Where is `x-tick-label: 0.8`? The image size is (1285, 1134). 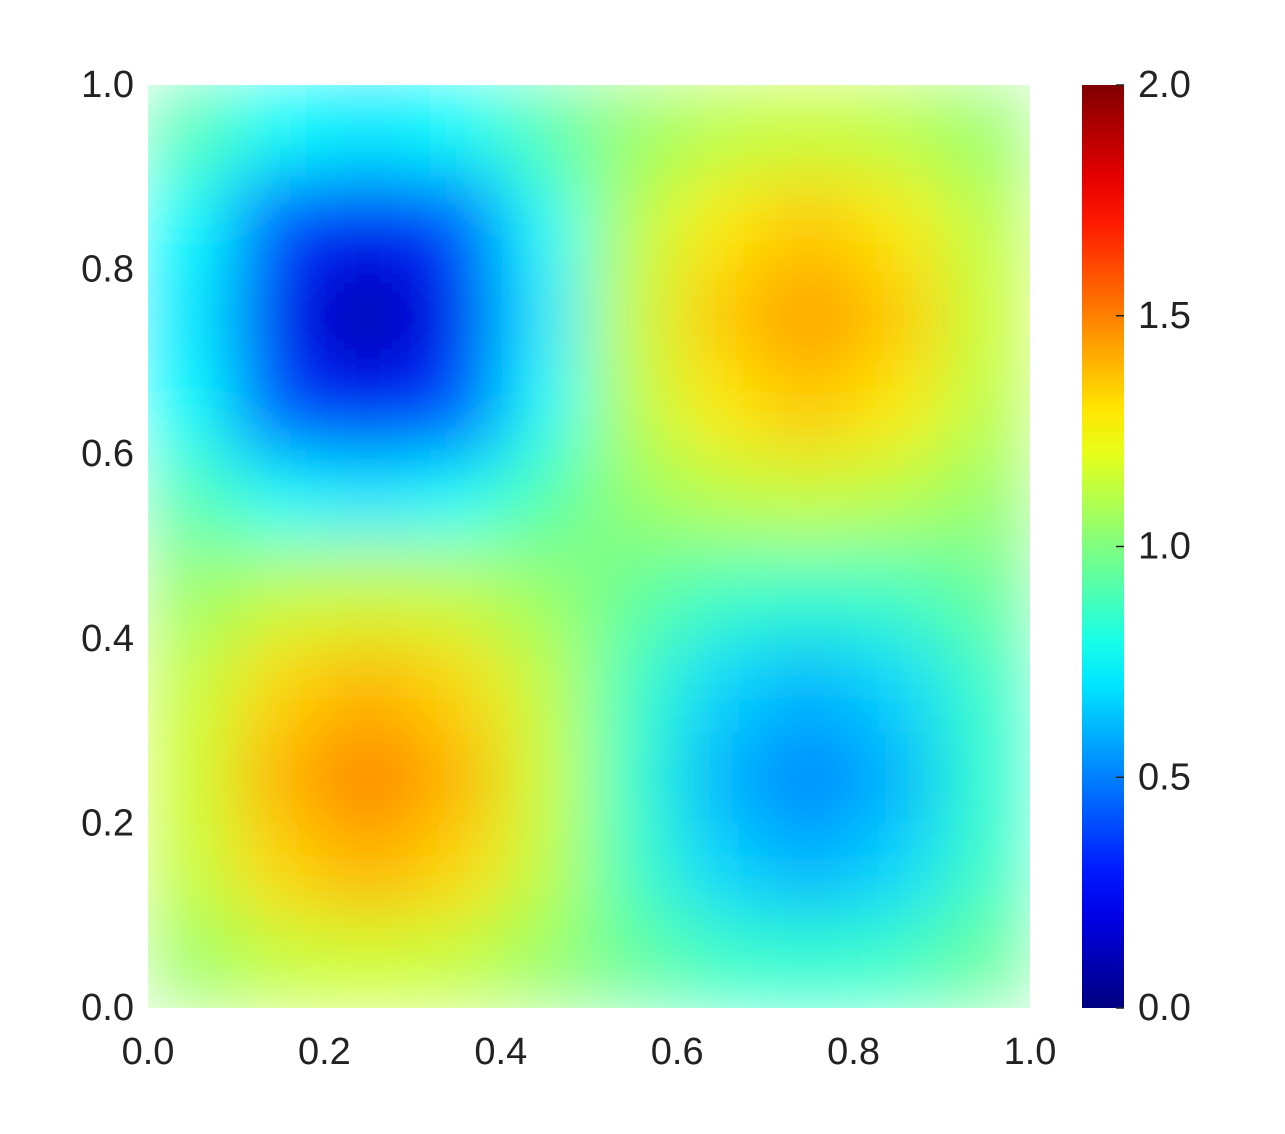 x-tick-label: 0.8 is located at coordinates (853, 1052).